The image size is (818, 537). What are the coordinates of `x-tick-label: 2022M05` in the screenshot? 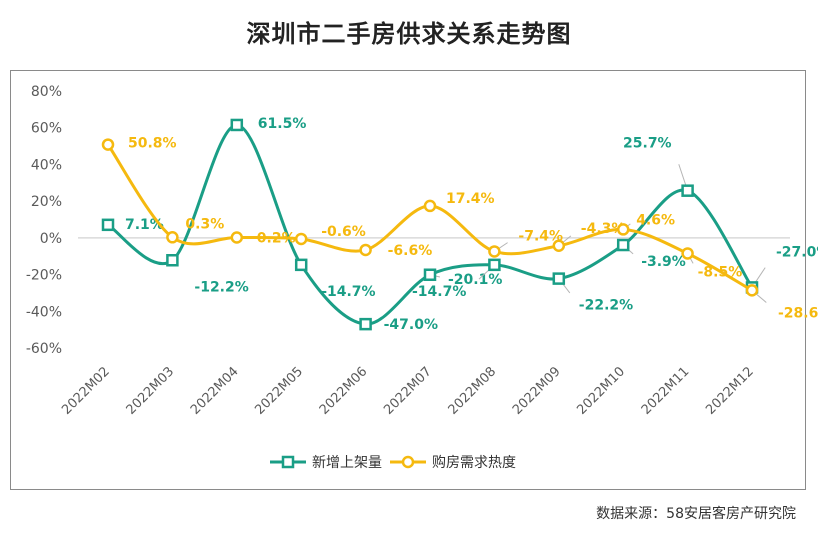 It's located at (279, 391).